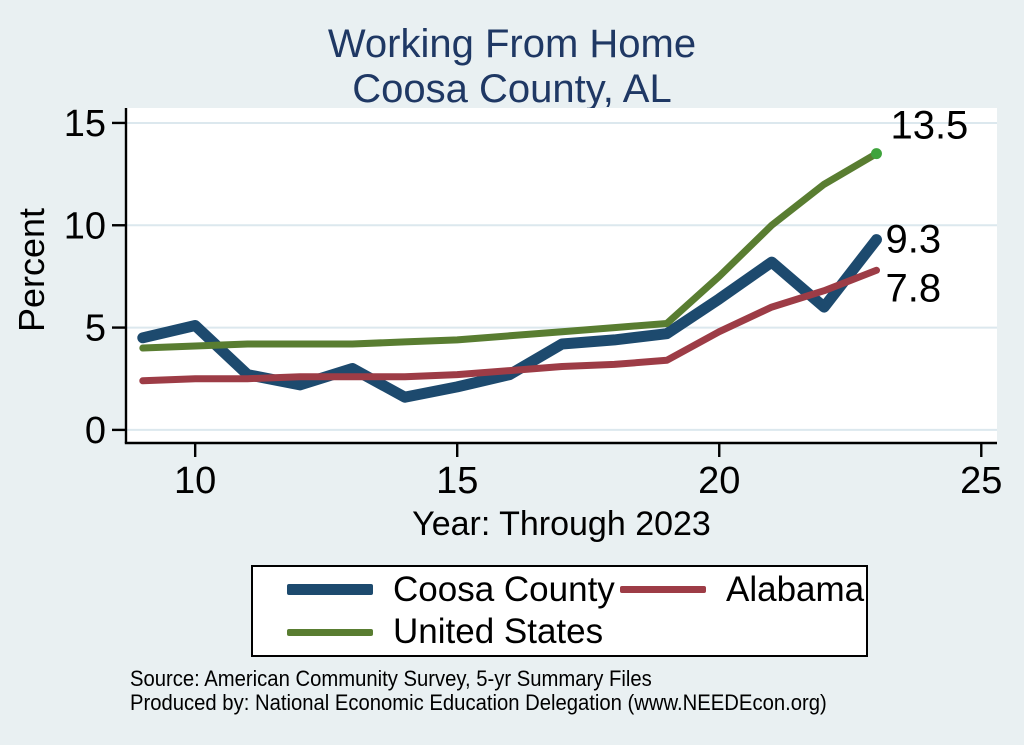 The height and width of the screenshot is (745, 1024). Describe the element at coordinates (512, 88) in the screenshot. I see `chart-title-line2: Coosa County, AL` at that location.